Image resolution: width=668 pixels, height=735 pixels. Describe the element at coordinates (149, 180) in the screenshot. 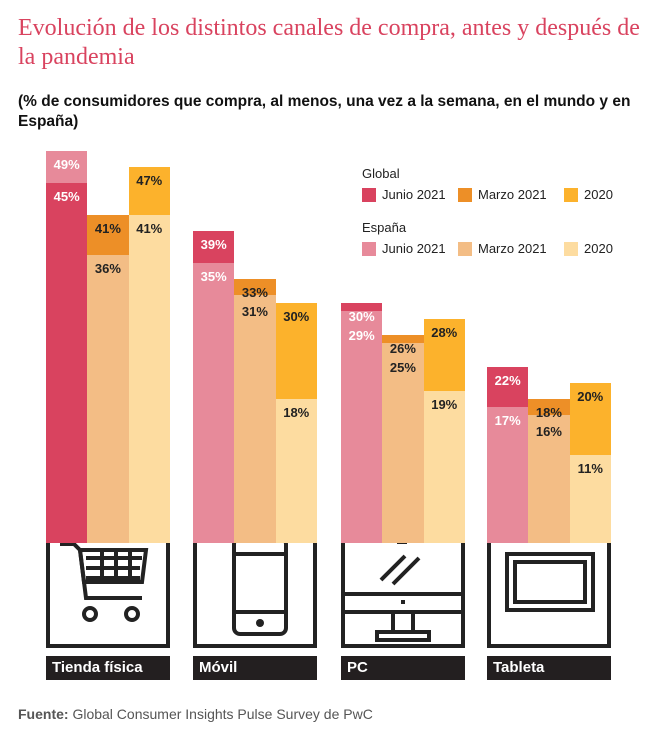

I see `data-label-global: 47%` at that location.